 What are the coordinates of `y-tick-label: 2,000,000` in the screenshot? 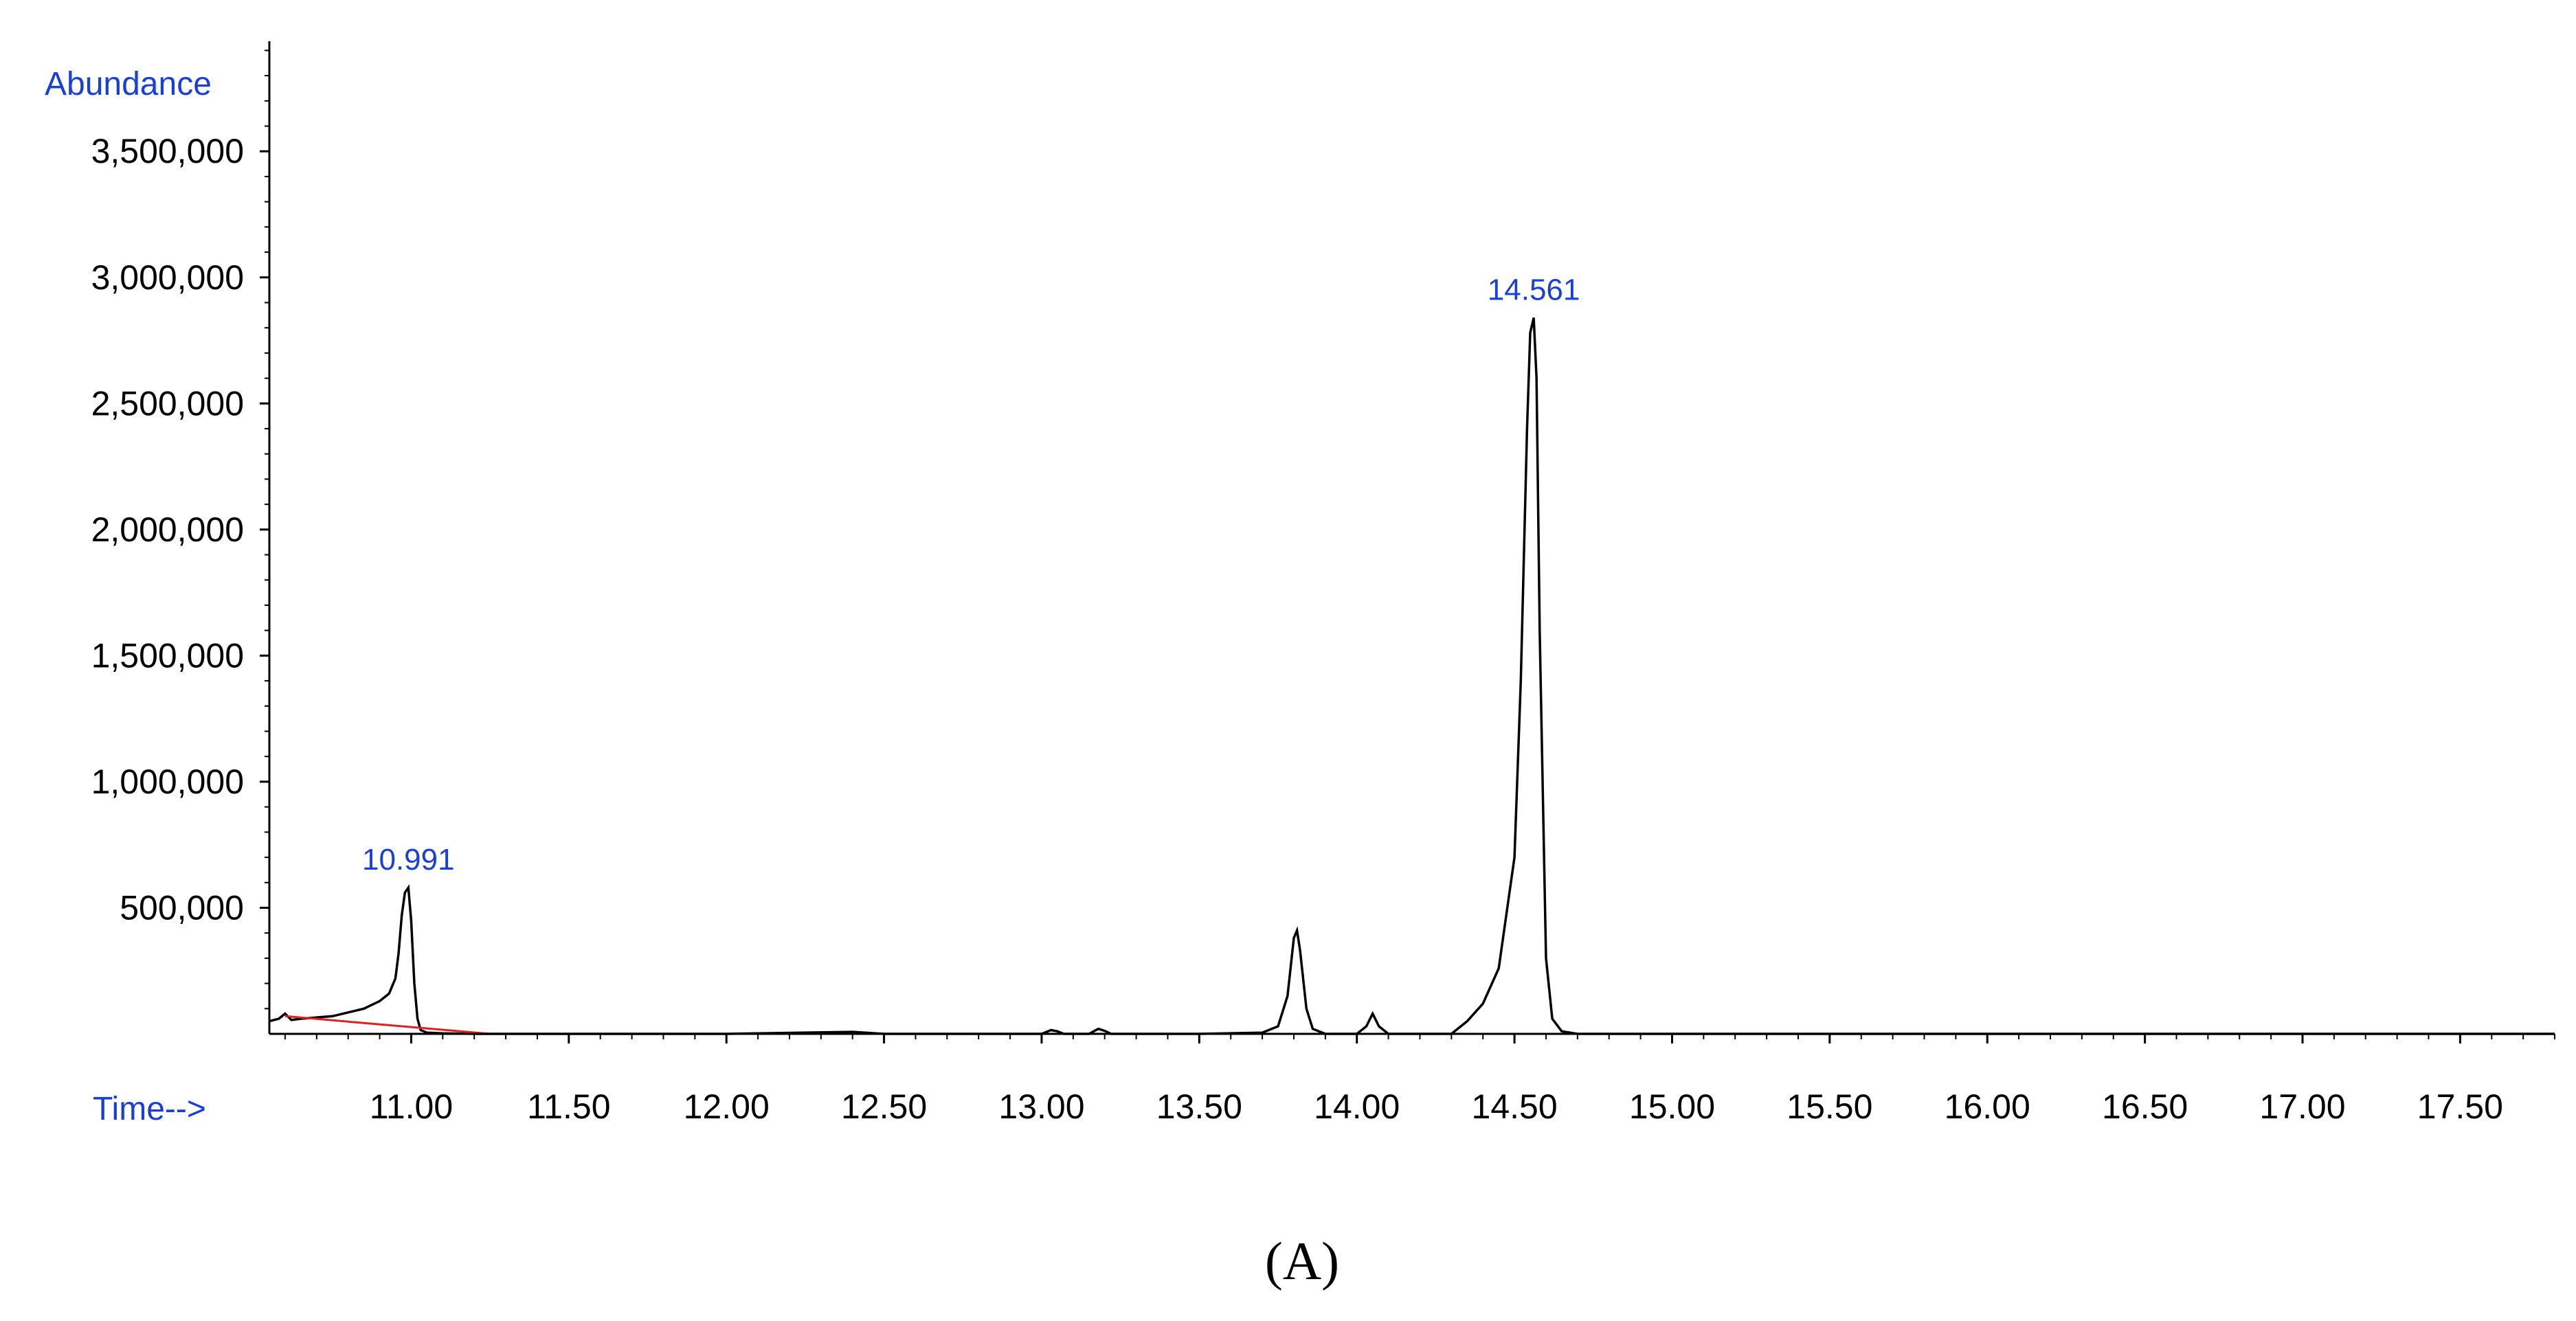 It's located at (167, 529).